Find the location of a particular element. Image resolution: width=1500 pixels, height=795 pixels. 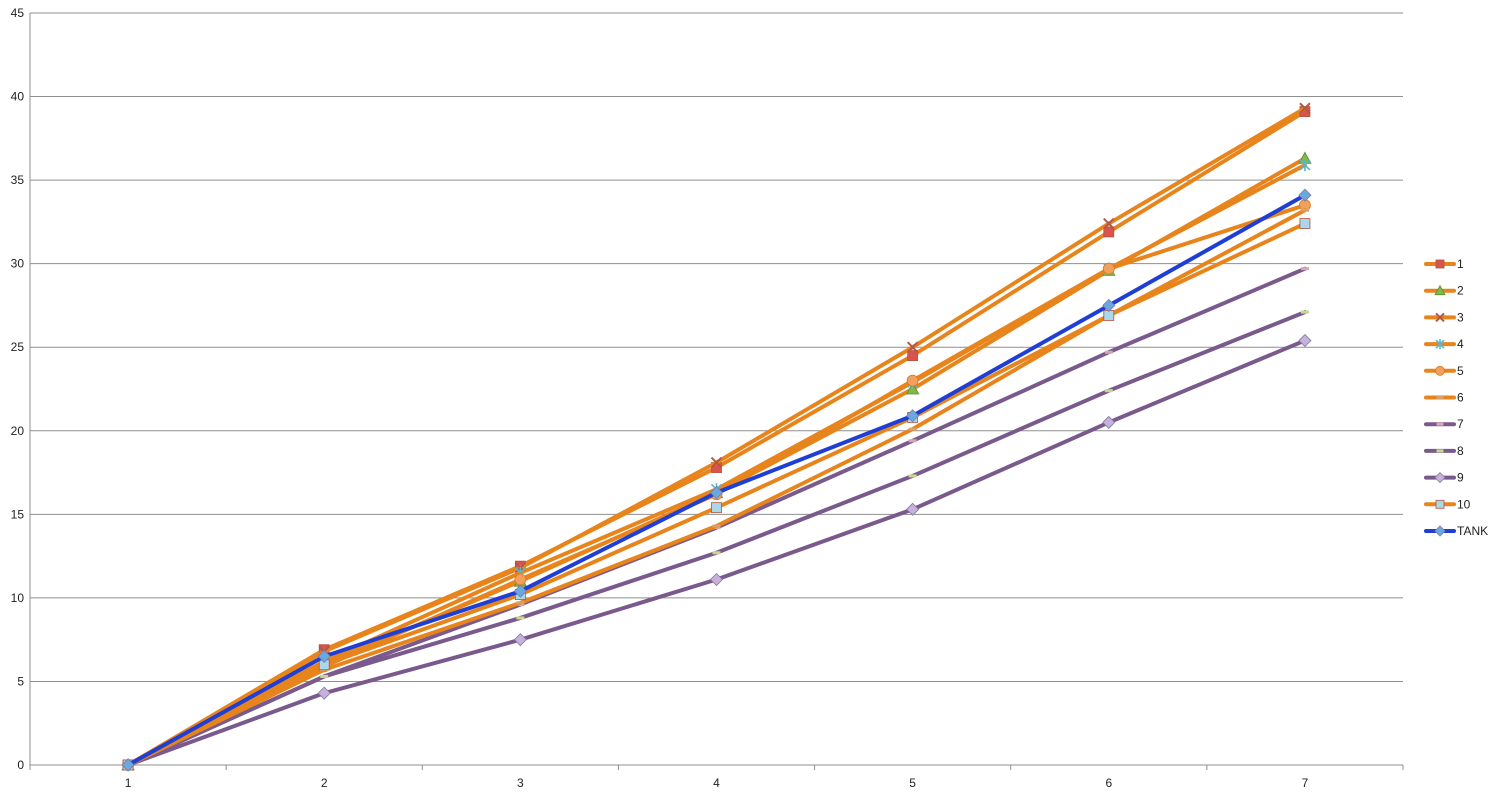

legend: 1 2 3 4 5 6 7 8 9 10 TANK is located at coordinates (1456, 397).